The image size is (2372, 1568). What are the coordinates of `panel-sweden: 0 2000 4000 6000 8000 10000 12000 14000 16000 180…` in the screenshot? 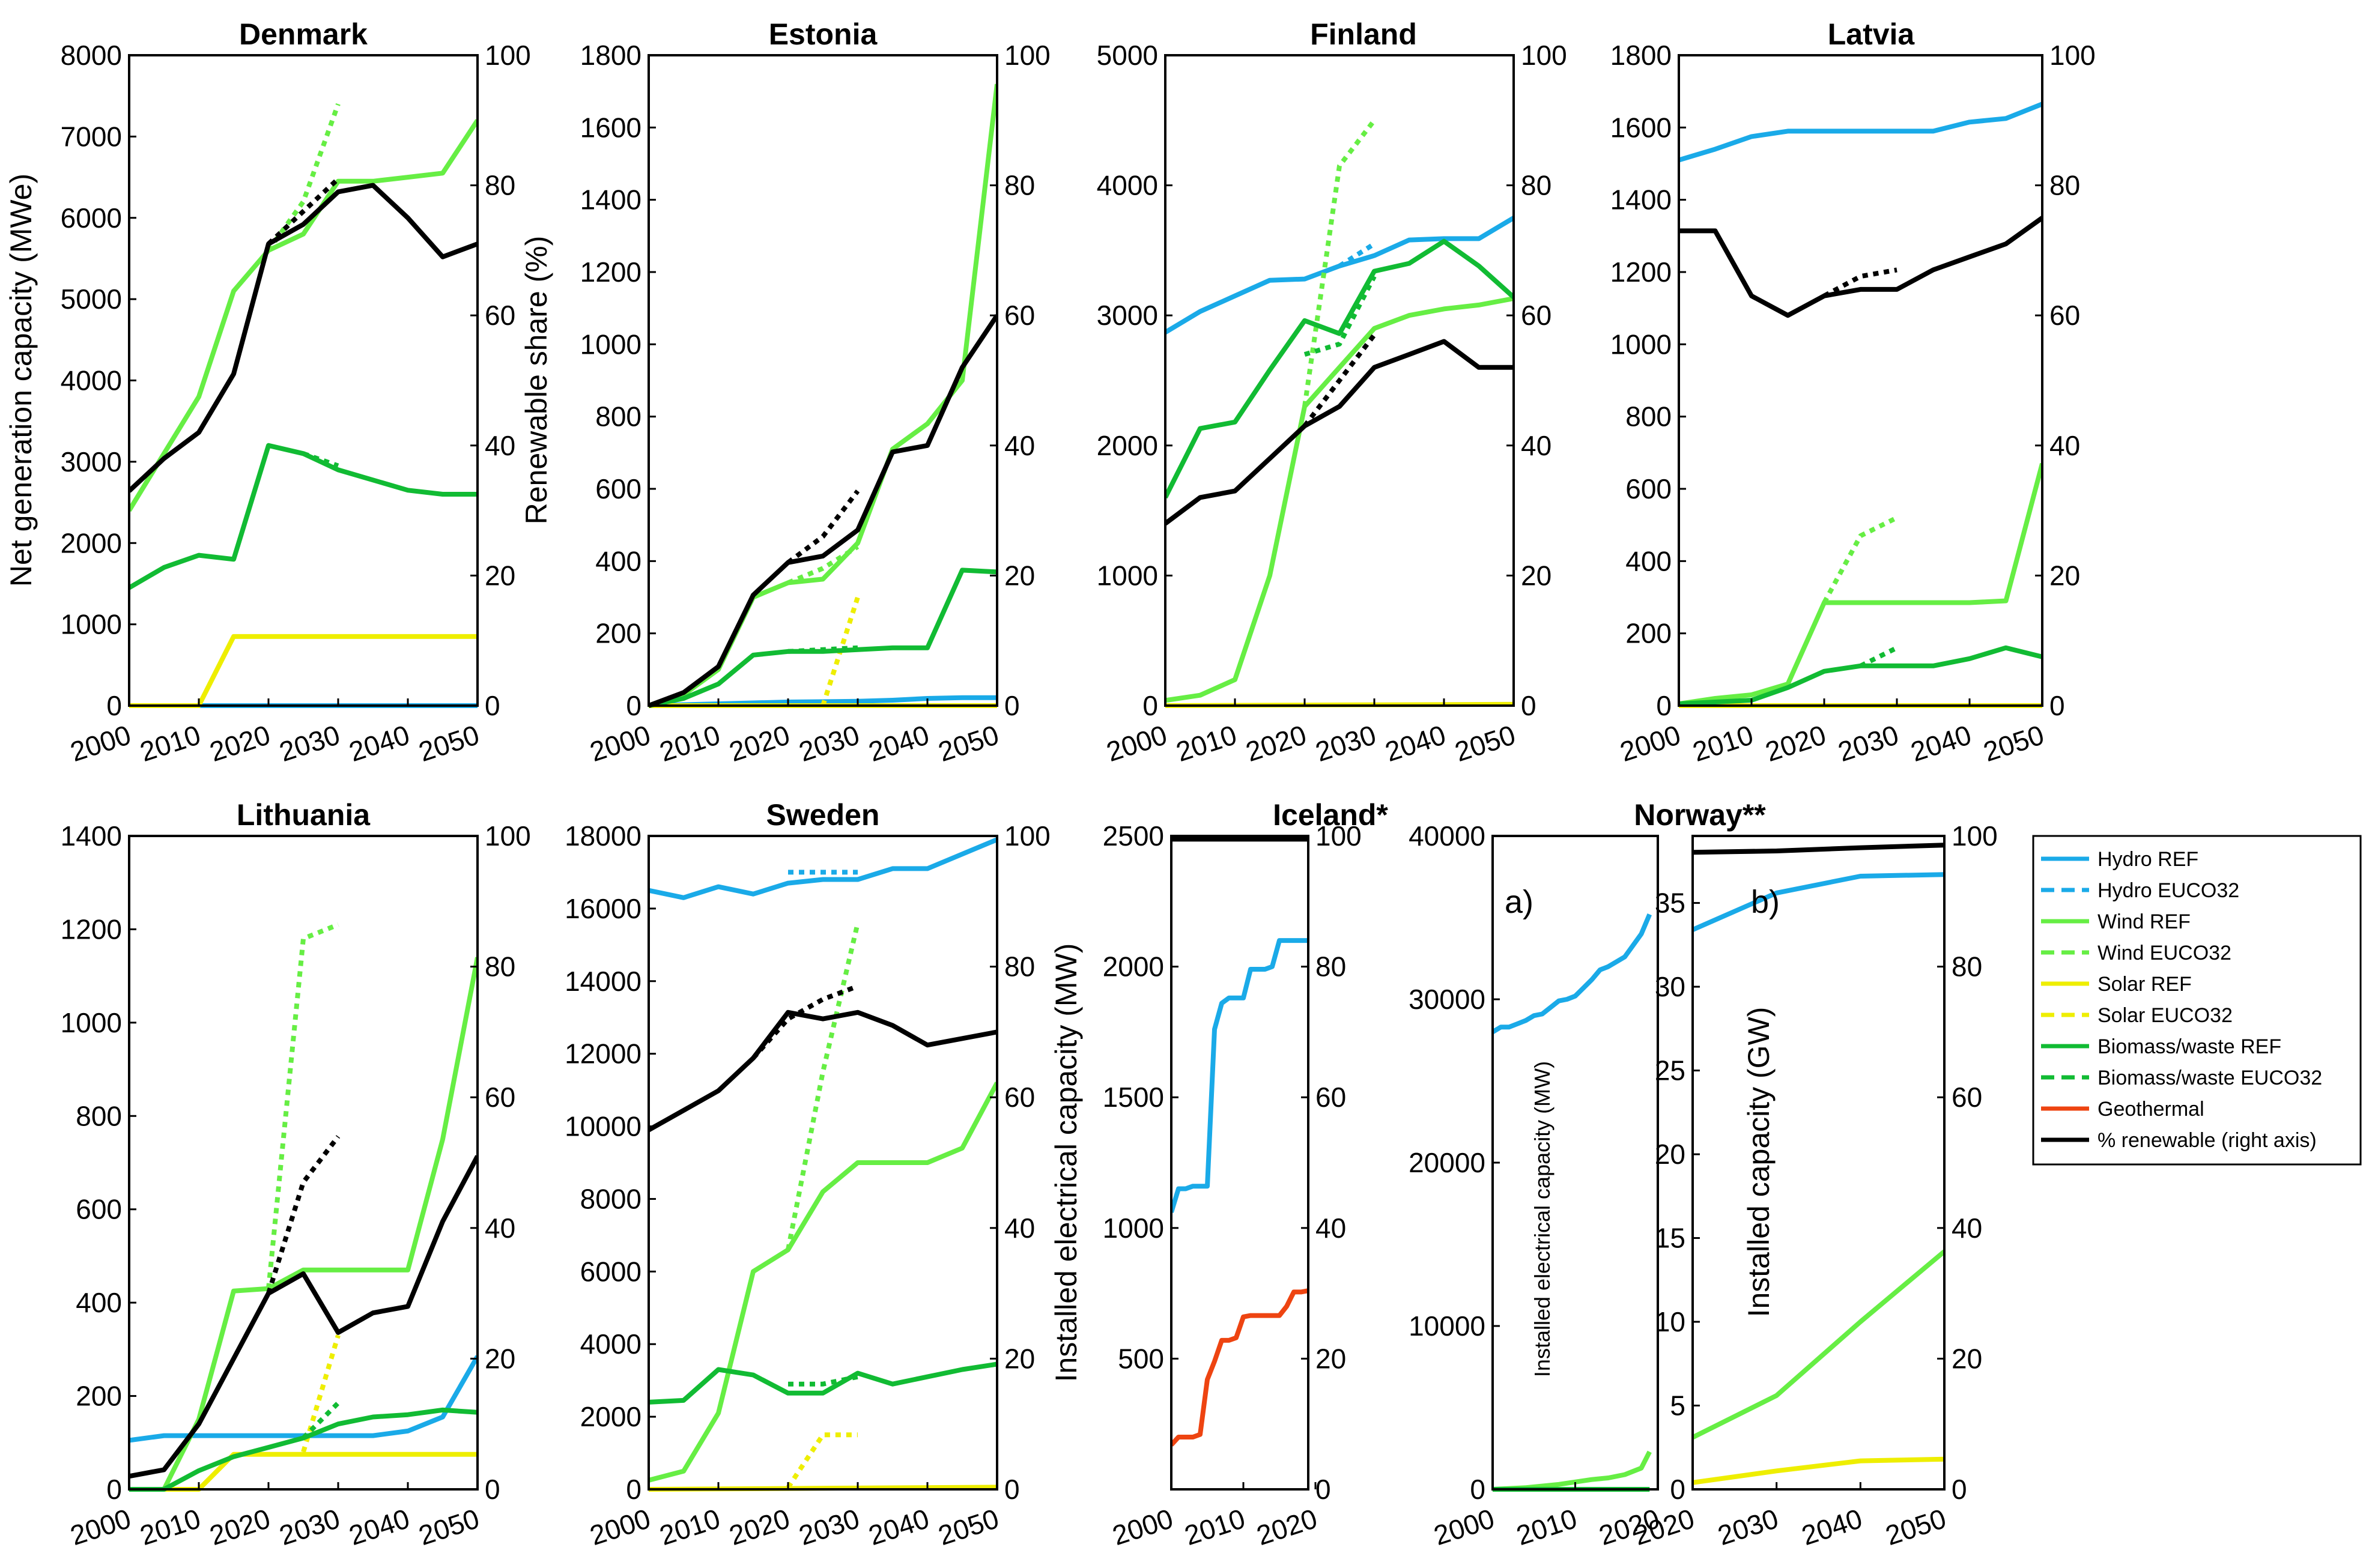 It's located at (808, 1174).